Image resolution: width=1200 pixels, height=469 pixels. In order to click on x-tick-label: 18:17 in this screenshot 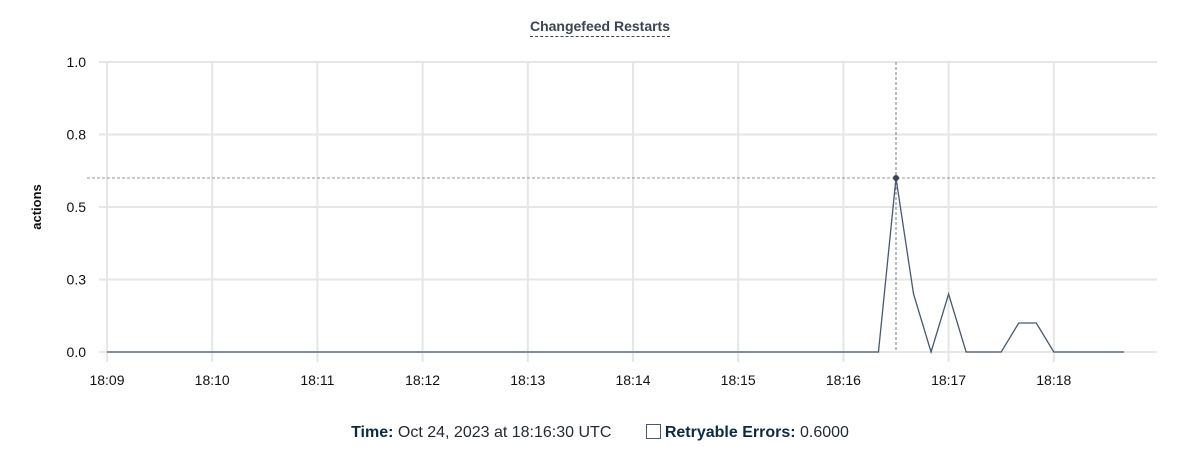, I will do `click(948, 380)`.